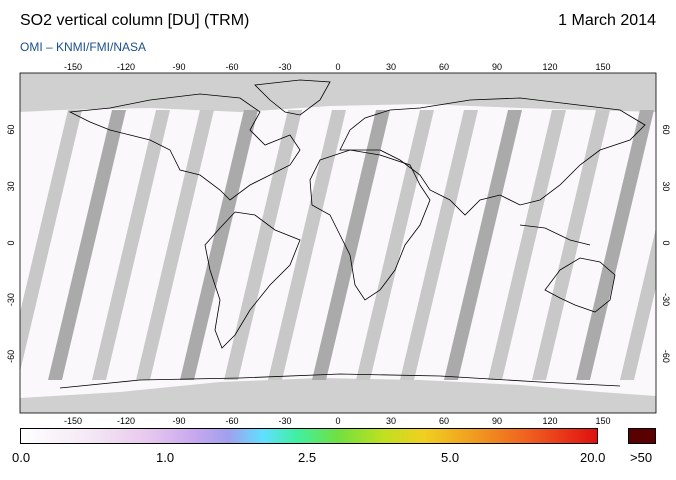 This screenshot has height=480, width=676. I want to click on north-america-coast, so click(184, 147).